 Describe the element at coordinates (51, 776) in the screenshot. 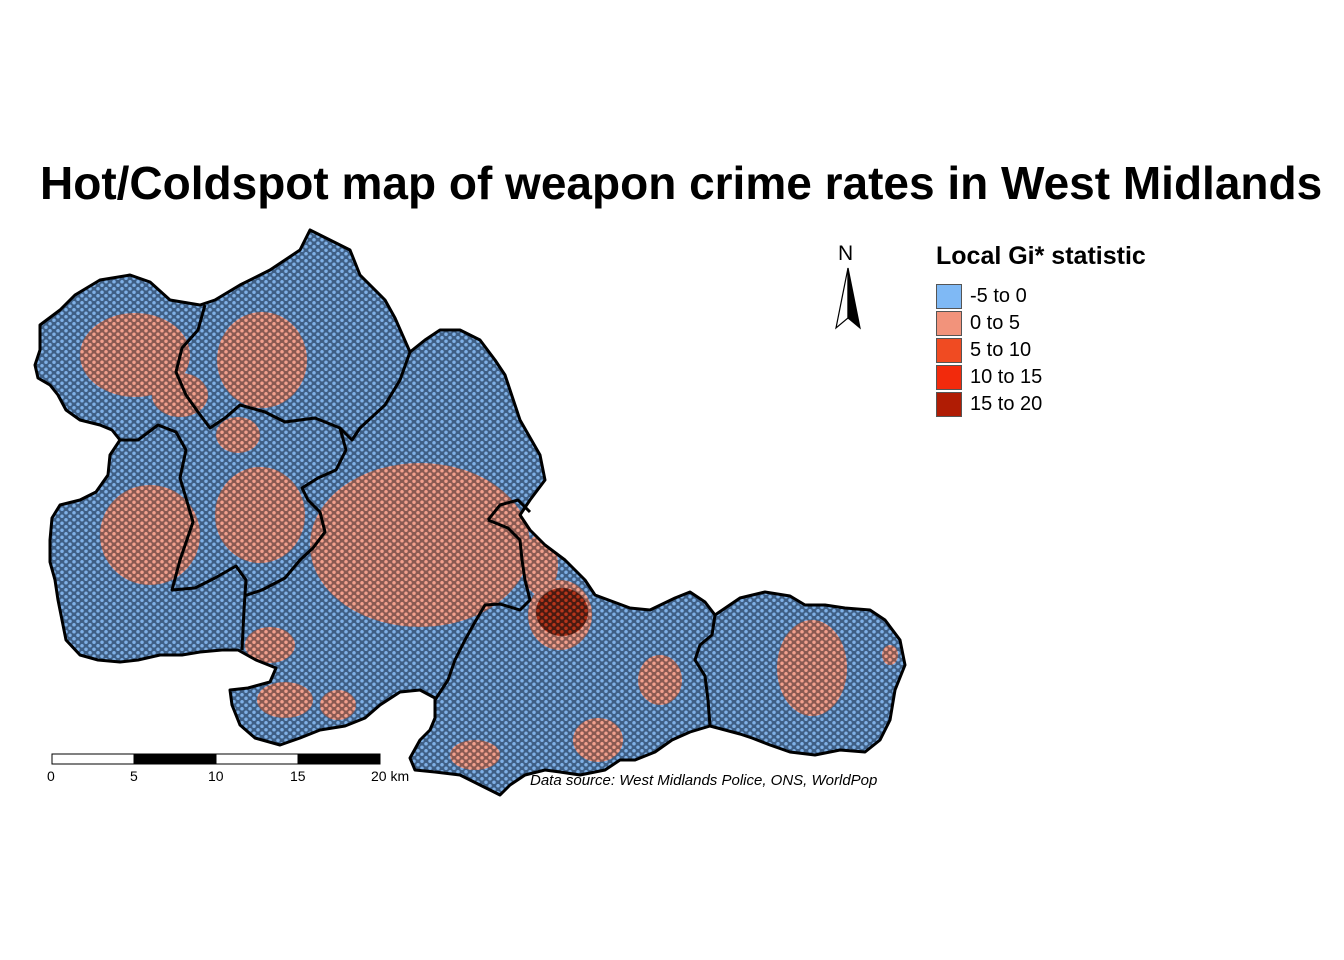

I see `scale-tick-label: 0` at that location.